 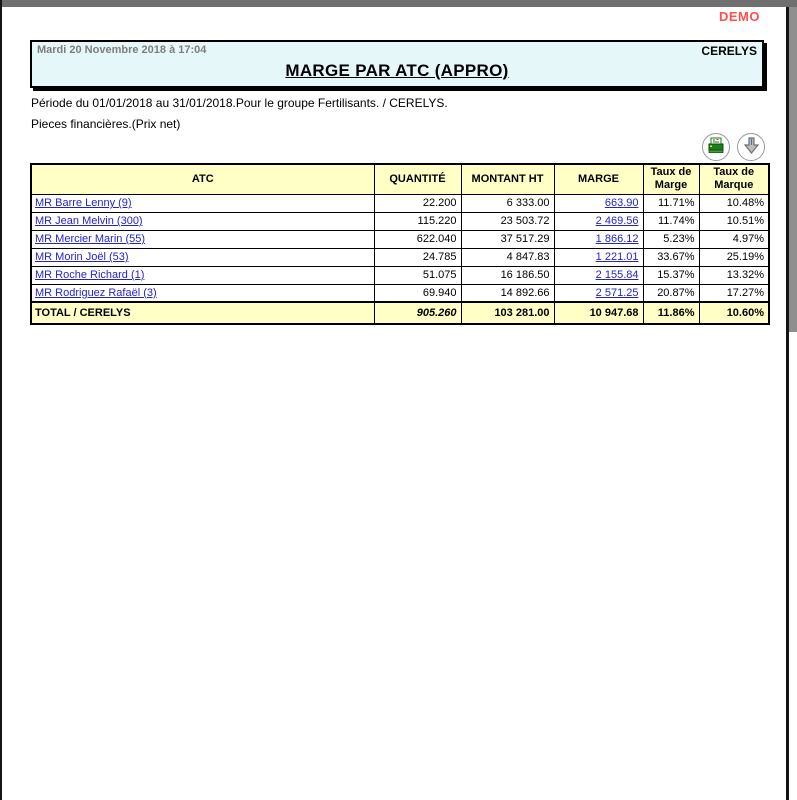 What do you see at coordinates (734, 147) in the screenshot?
I see `toolbar` at bounding box center [734, 147].